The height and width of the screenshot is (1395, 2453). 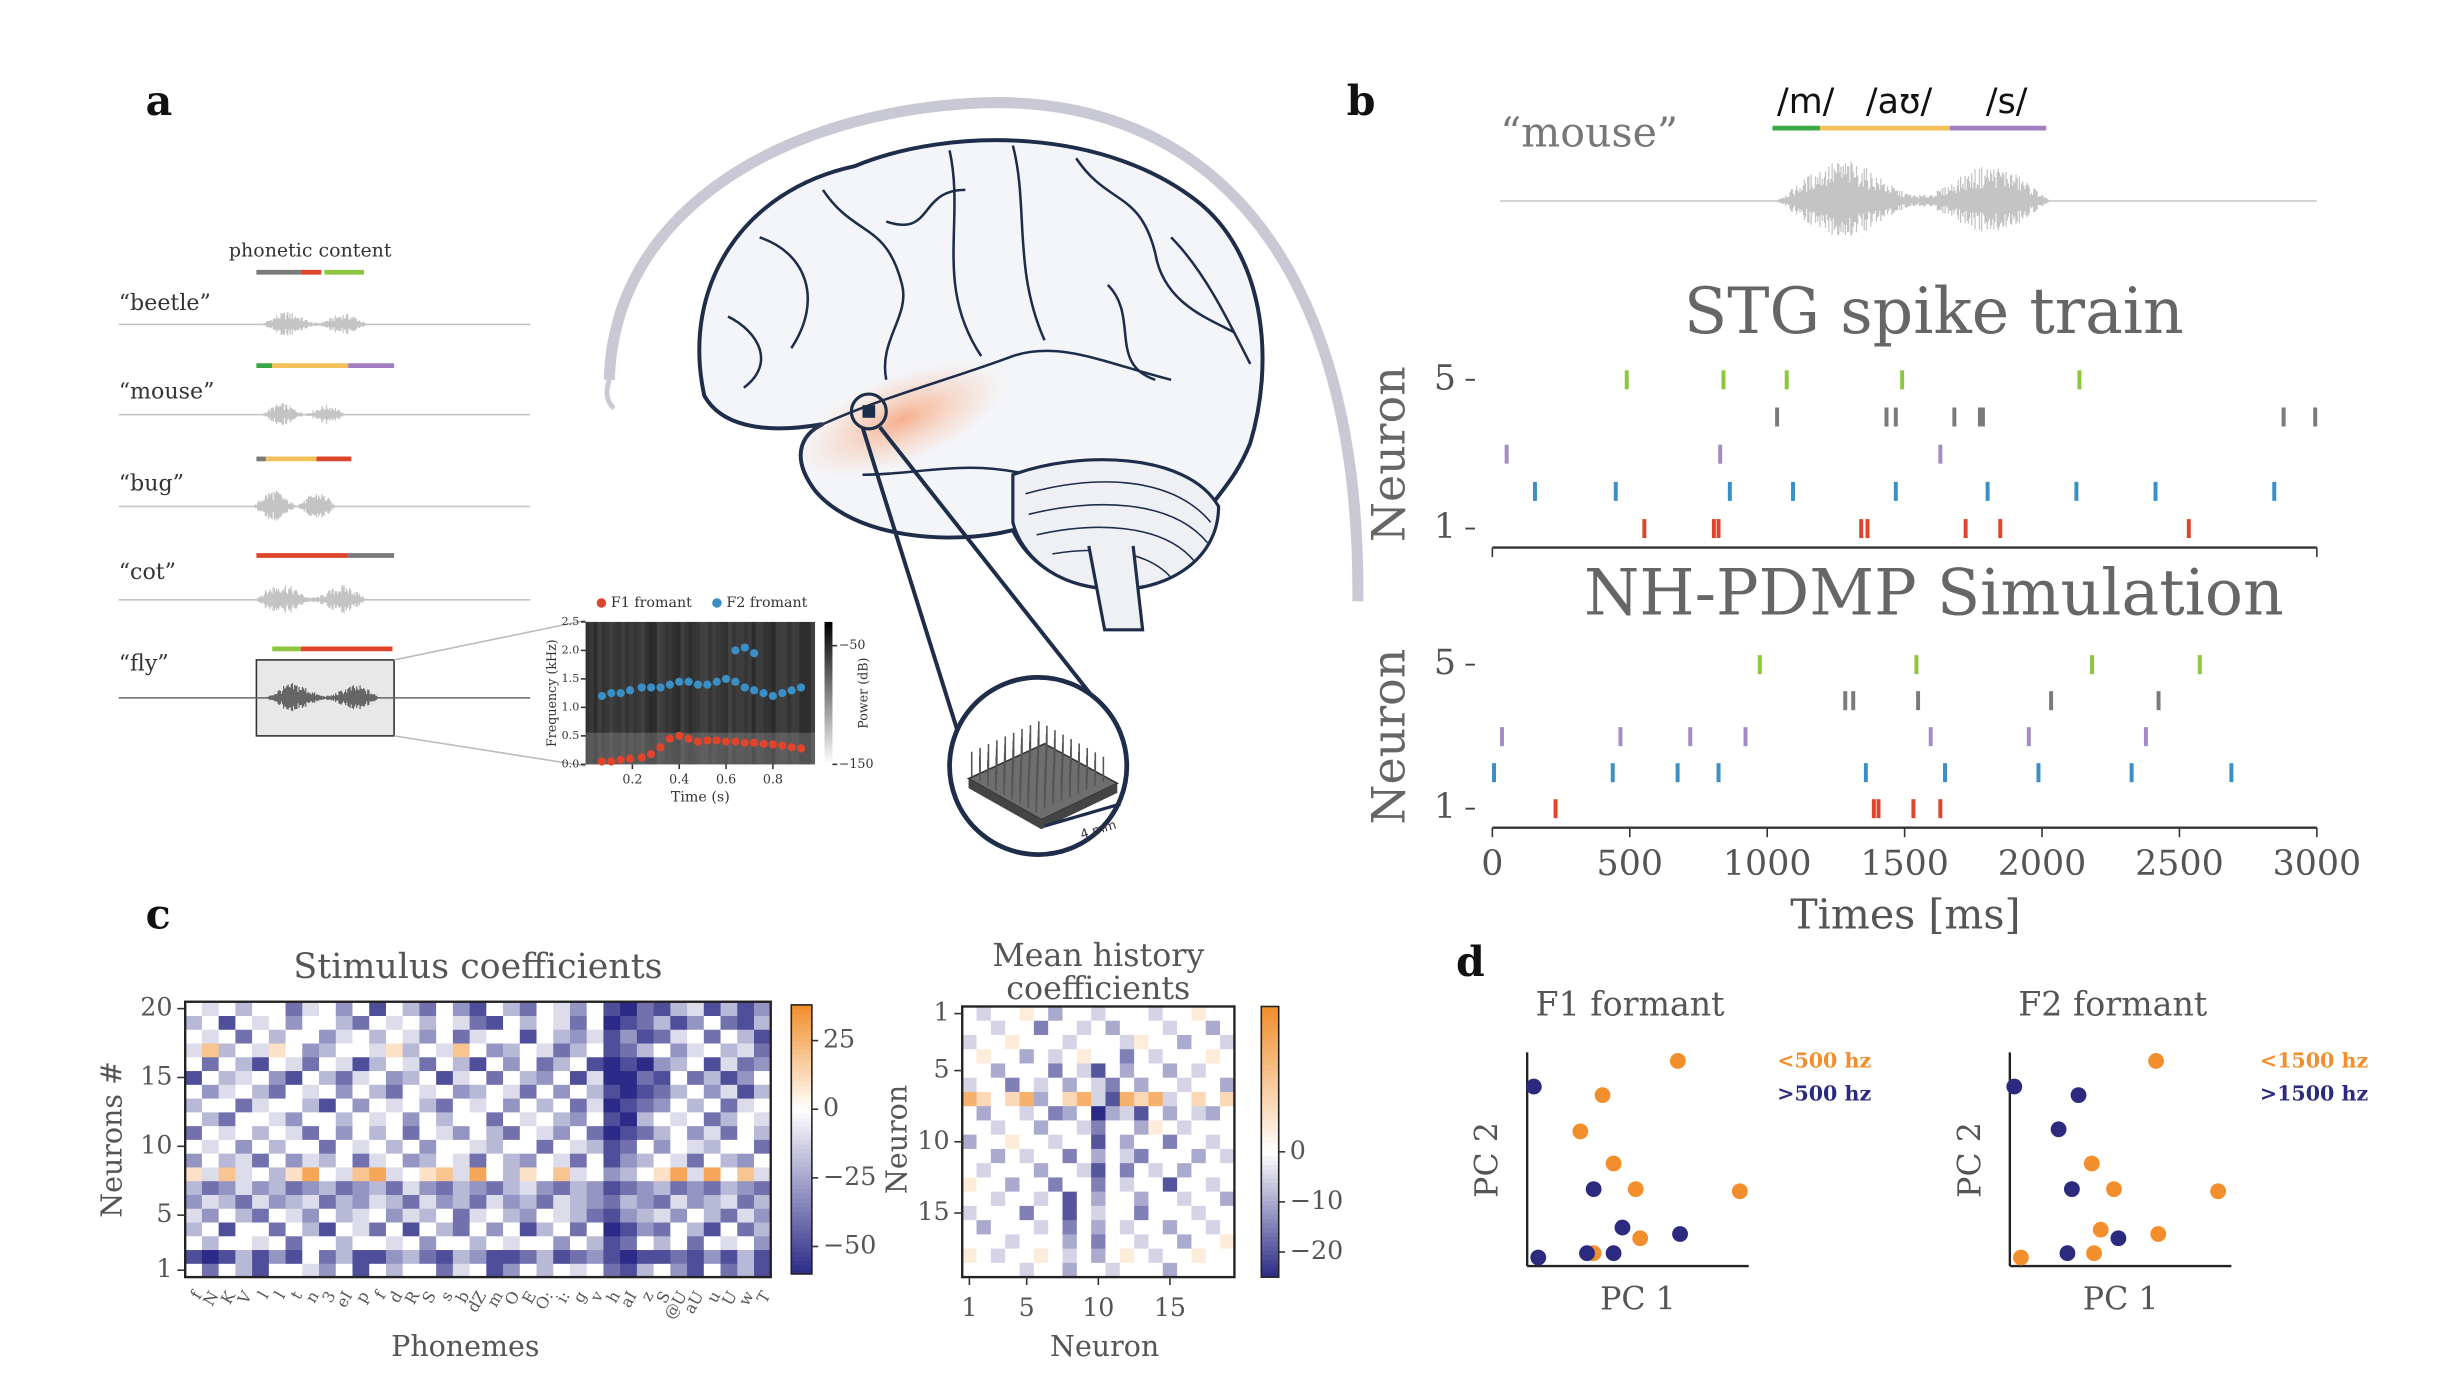 What do you see at coordinates (544, 1300) in the screenshot?
I see `x-tick-label: O:` at bounding box center [544, 1300].